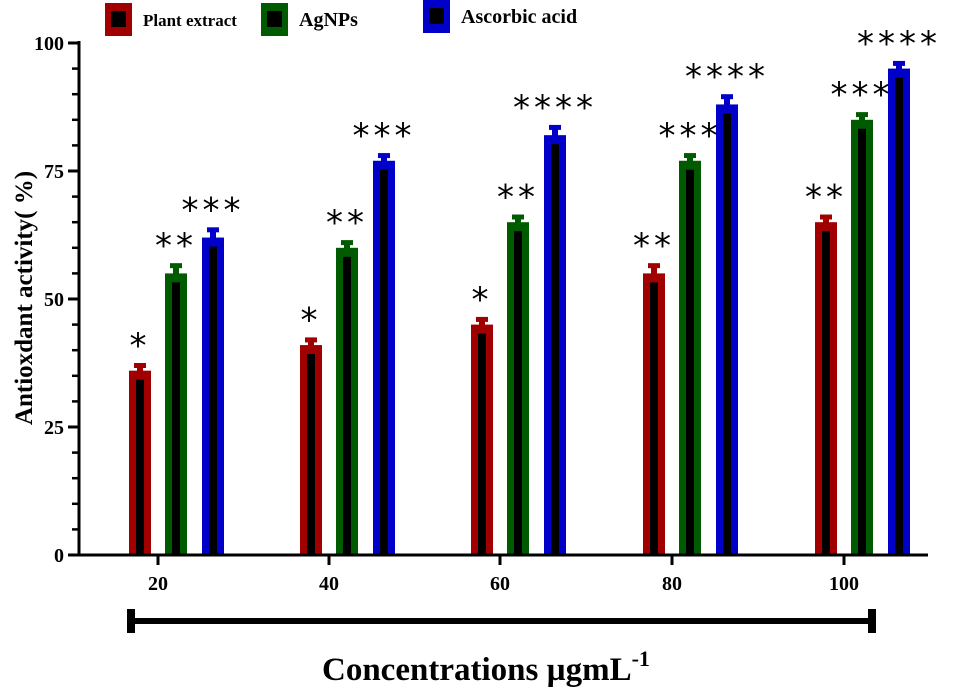 The image size is (975, 694). I want to click on legend-item: AgNPs, so click(309, 19).